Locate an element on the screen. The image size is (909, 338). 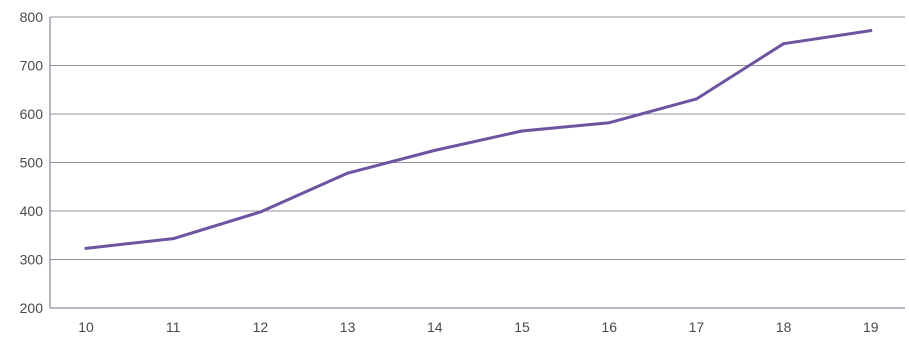
y-tick-label-500: 500 is located at coordinates (32, 163).